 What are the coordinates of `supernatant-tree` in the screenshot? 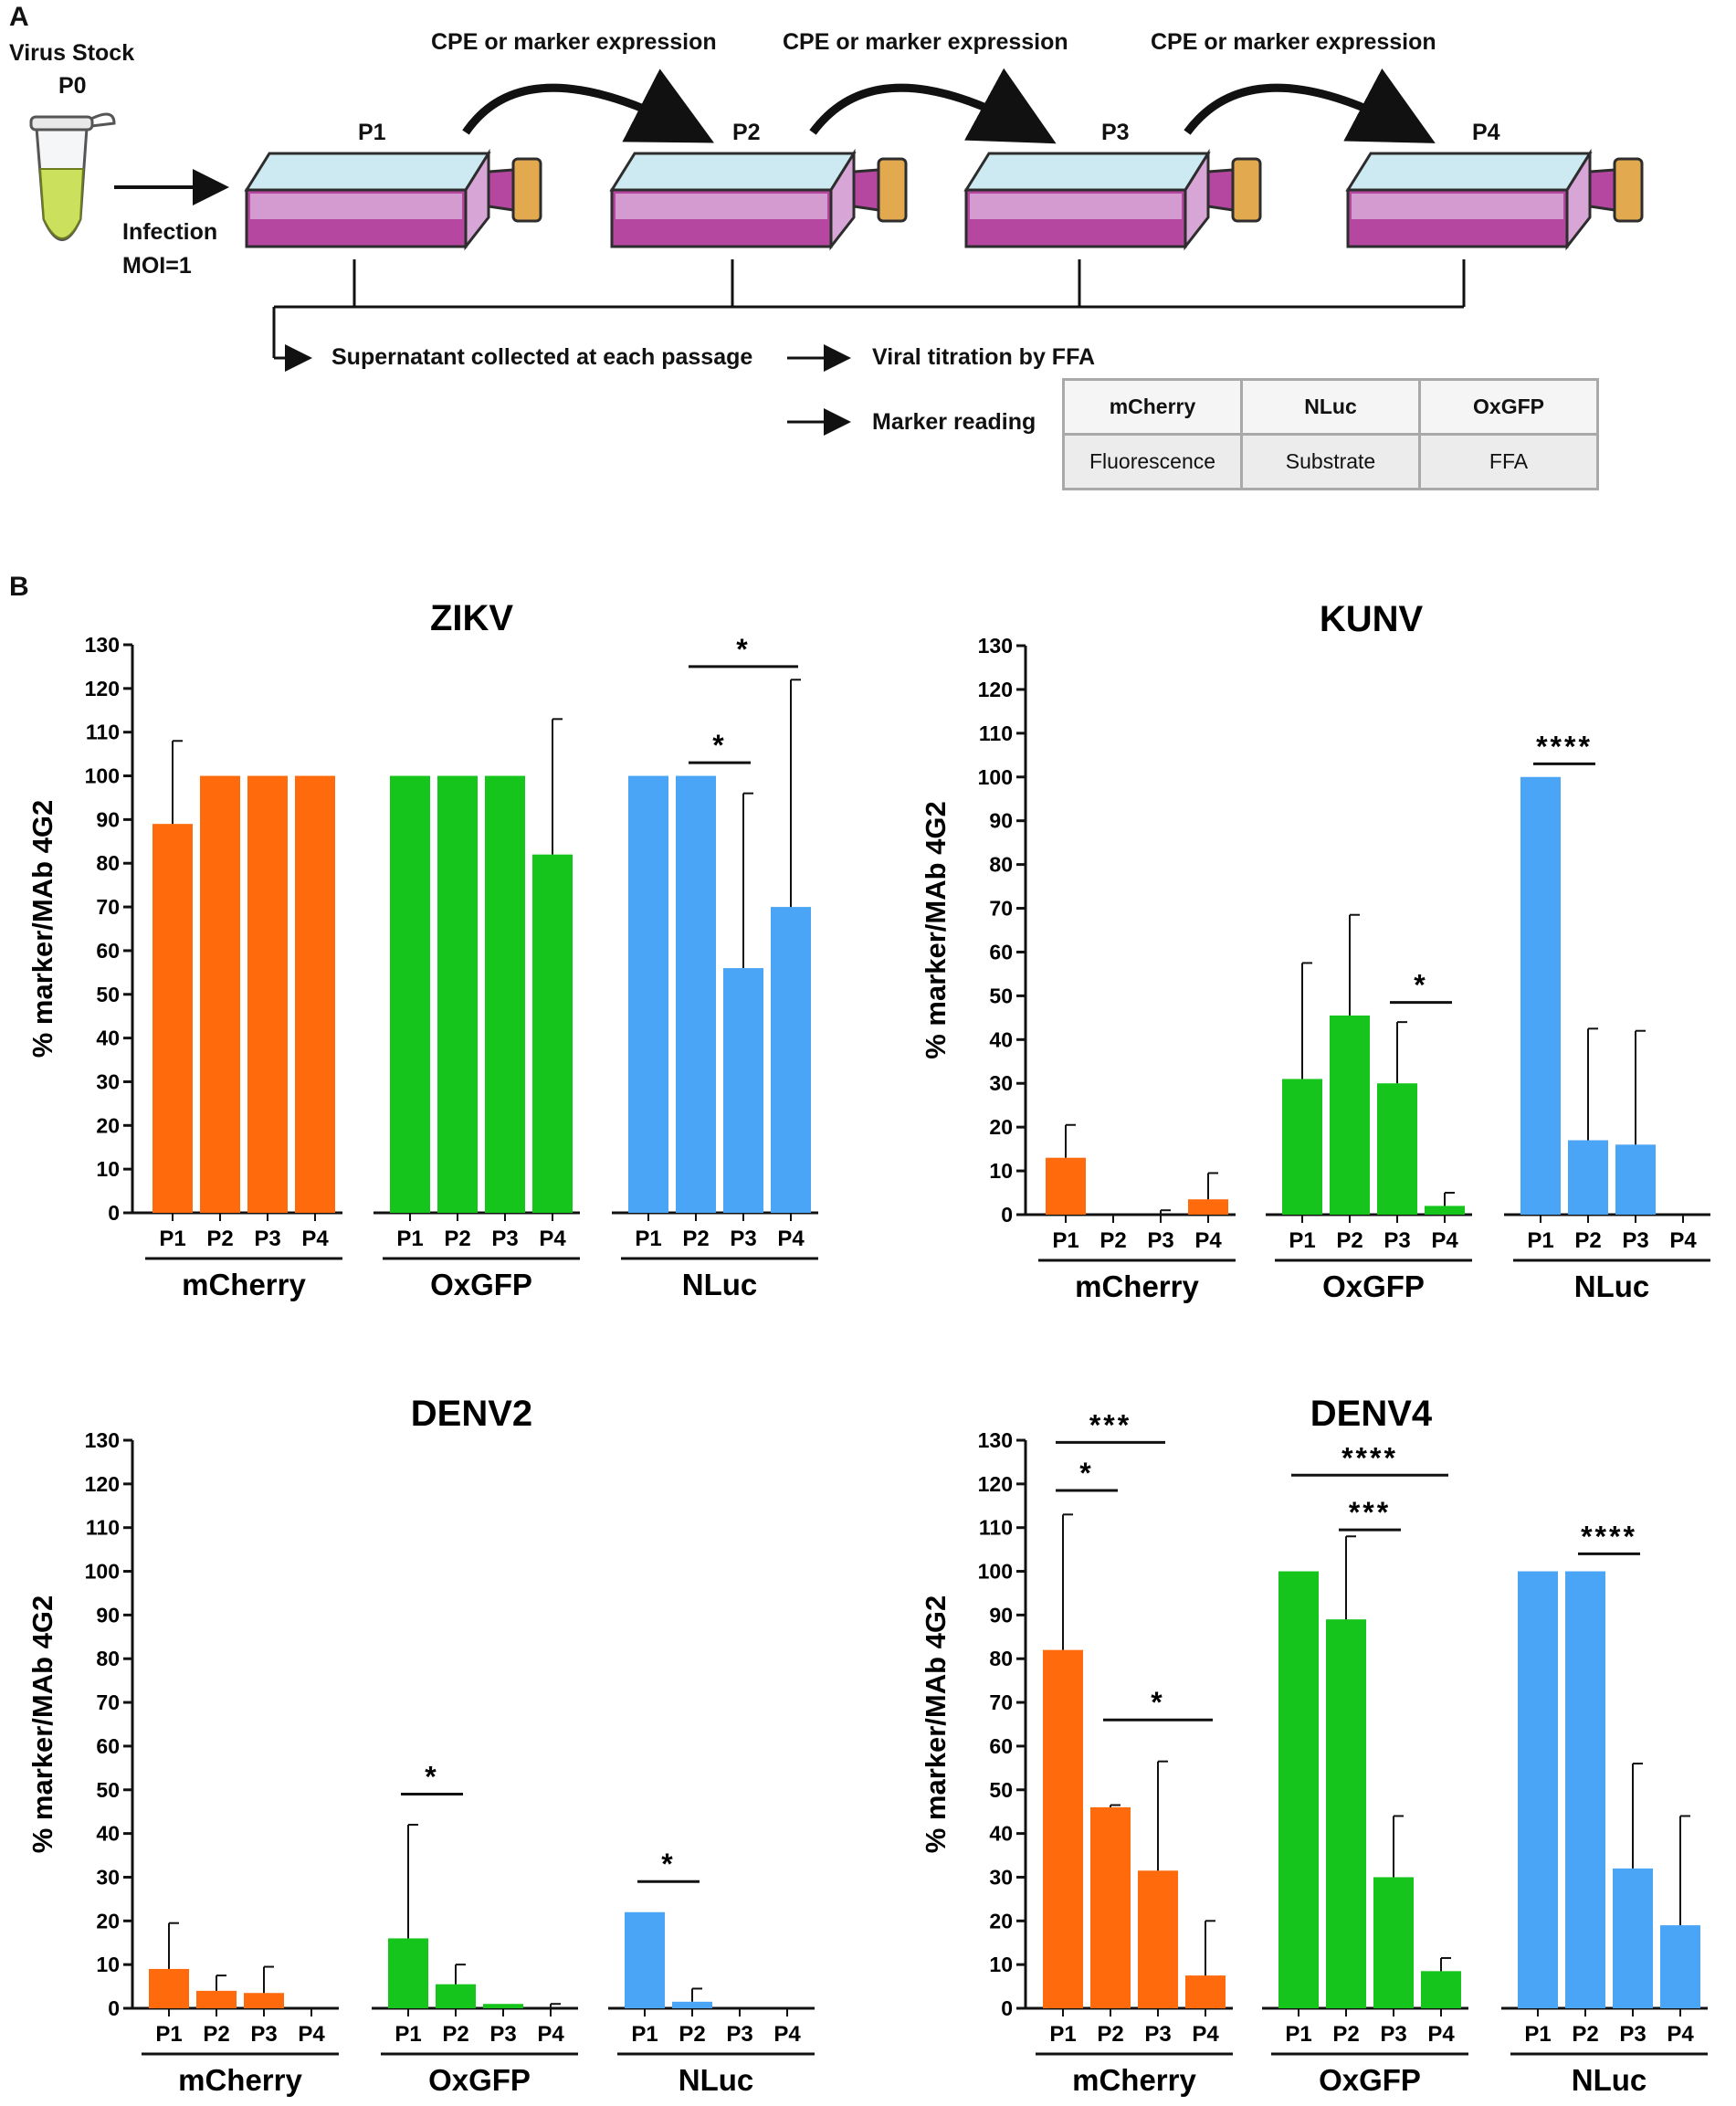 It's located at (869, 315).